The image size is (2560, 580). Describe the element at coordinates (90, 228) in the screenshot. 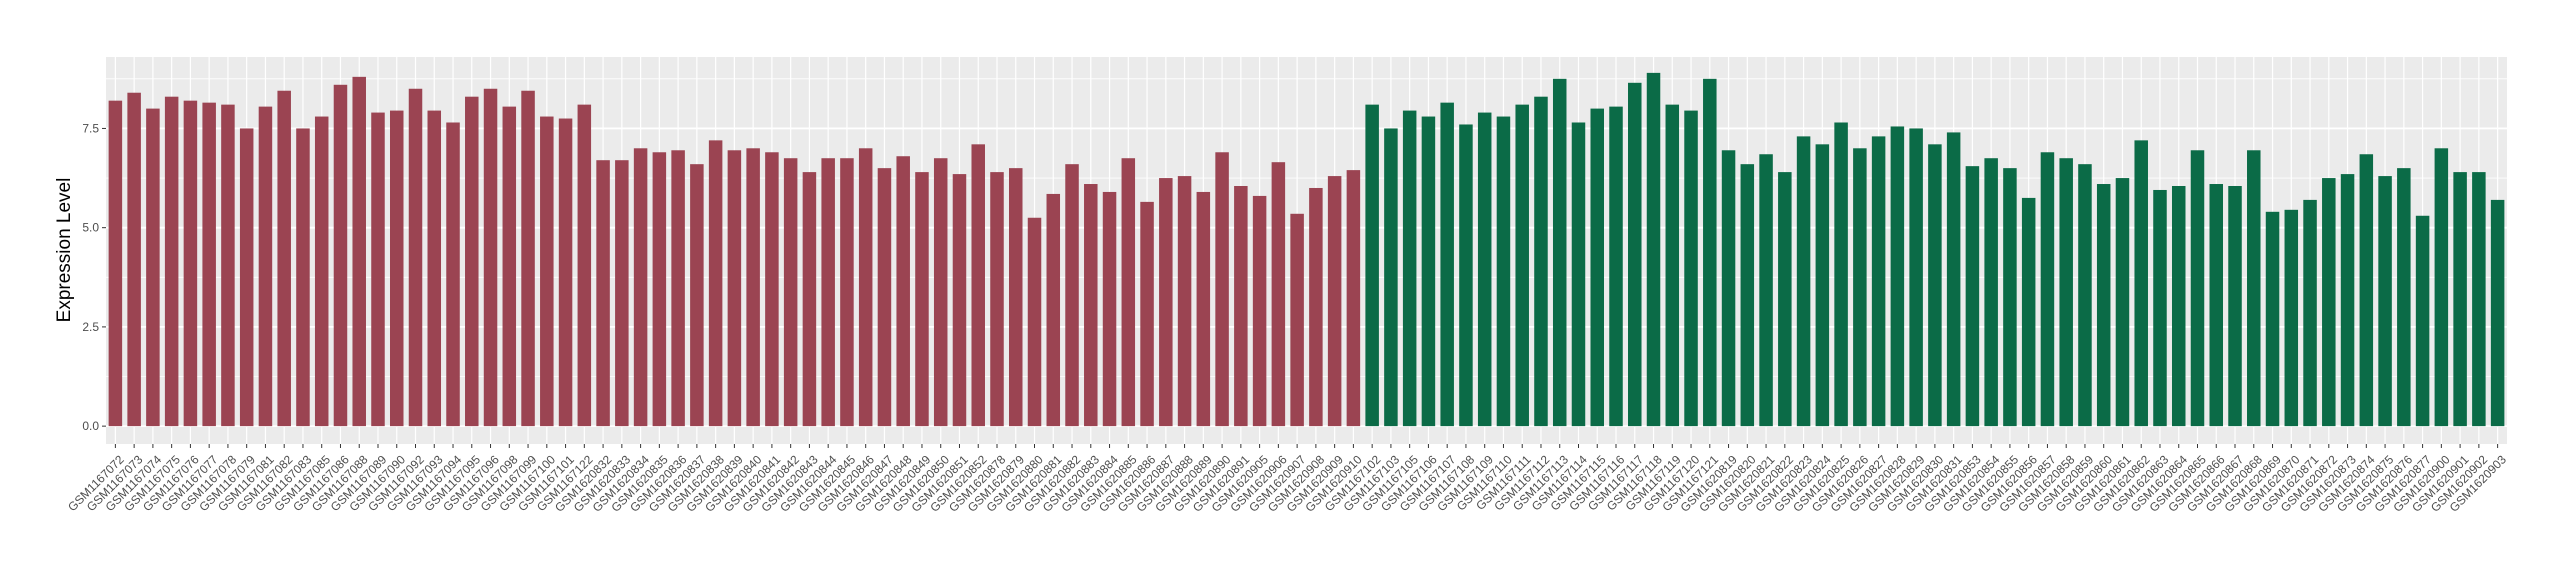

I see `y-tick-label: 5.0` at that location.